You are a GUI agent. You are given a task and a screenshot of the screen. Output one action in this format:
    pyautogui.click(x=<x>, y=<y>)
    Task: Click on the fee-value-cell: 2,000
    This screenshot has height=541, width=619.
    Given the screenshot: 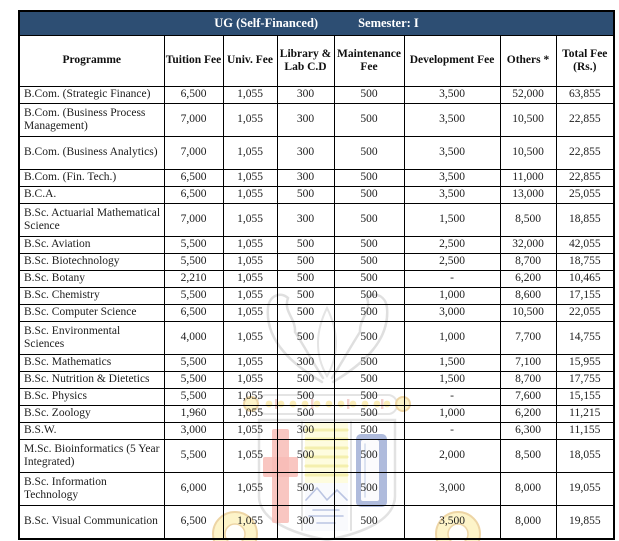 What is the action you would take?
    pyautogui.click(x=452, y=456)
    